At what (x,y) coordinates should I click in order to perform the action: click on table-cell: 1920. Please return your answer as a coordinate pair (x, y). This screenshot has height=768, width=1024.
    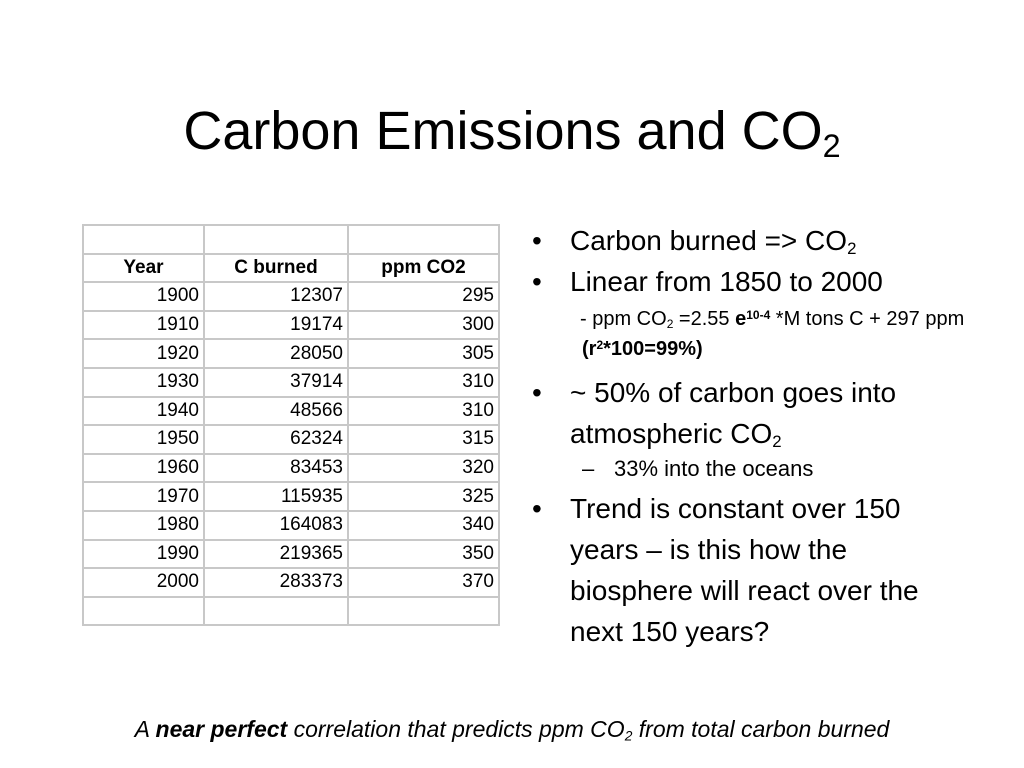
    Looking at the image, I should click on (143, 353).